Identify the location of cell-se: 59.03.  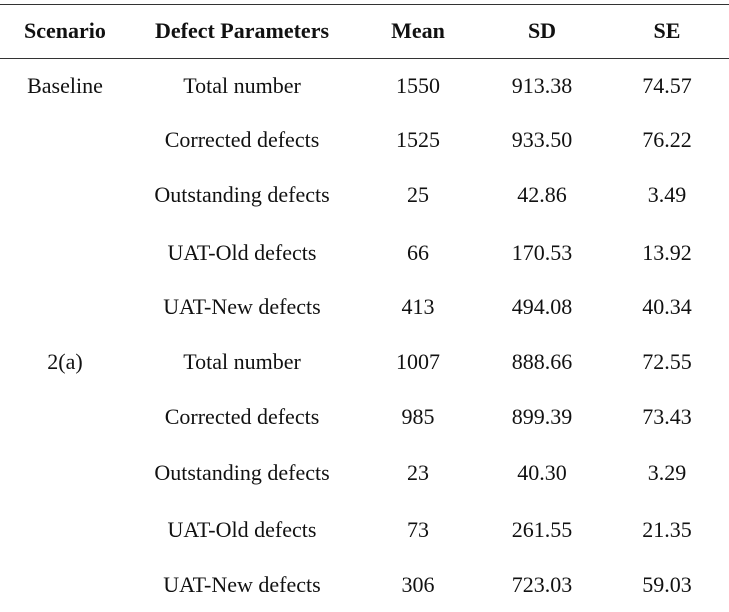
(667, 584).